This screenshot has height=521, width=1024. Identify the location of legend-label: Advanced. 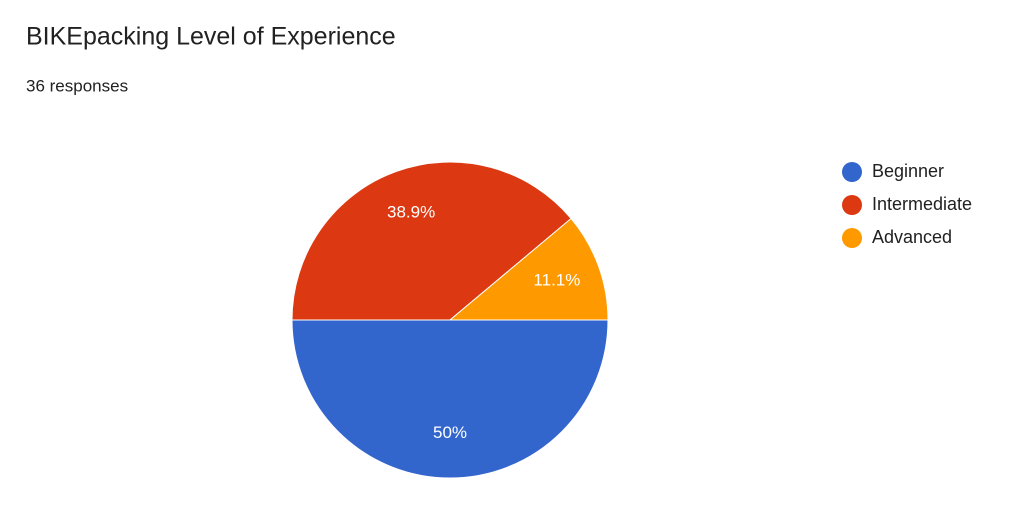
(912, 237).